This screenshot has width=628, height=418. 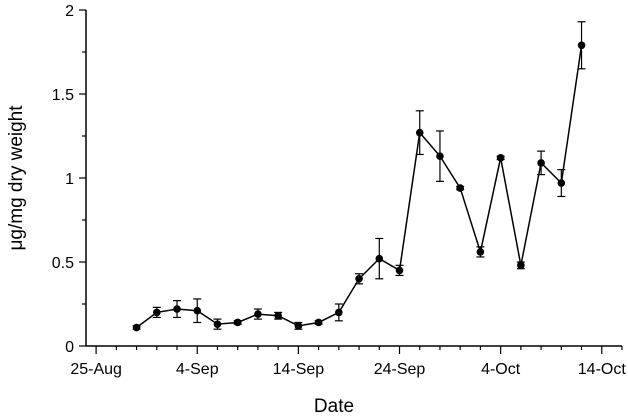 I want to click on x-tick-label: 4-Oct, so click(x=501, y=369).